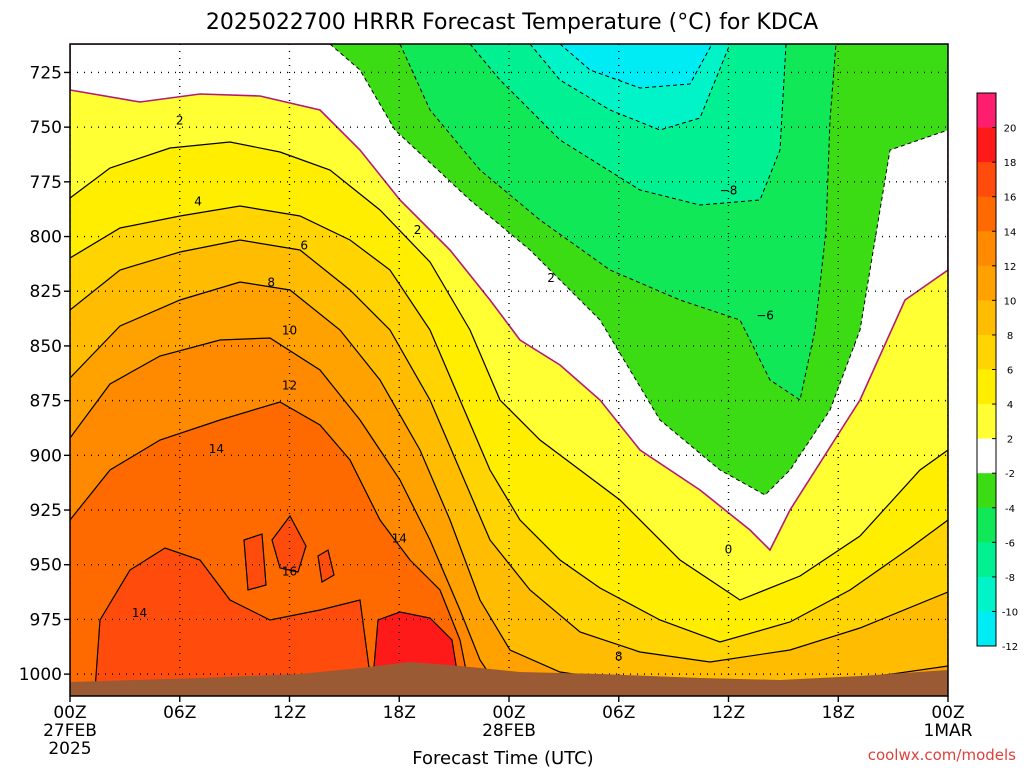 The height and width of the screenshot is (768, 1024). What do you see at coordinates (289, 385) in the screenshot?
I see `contour-label: 12` at bounding box center [289, 385].